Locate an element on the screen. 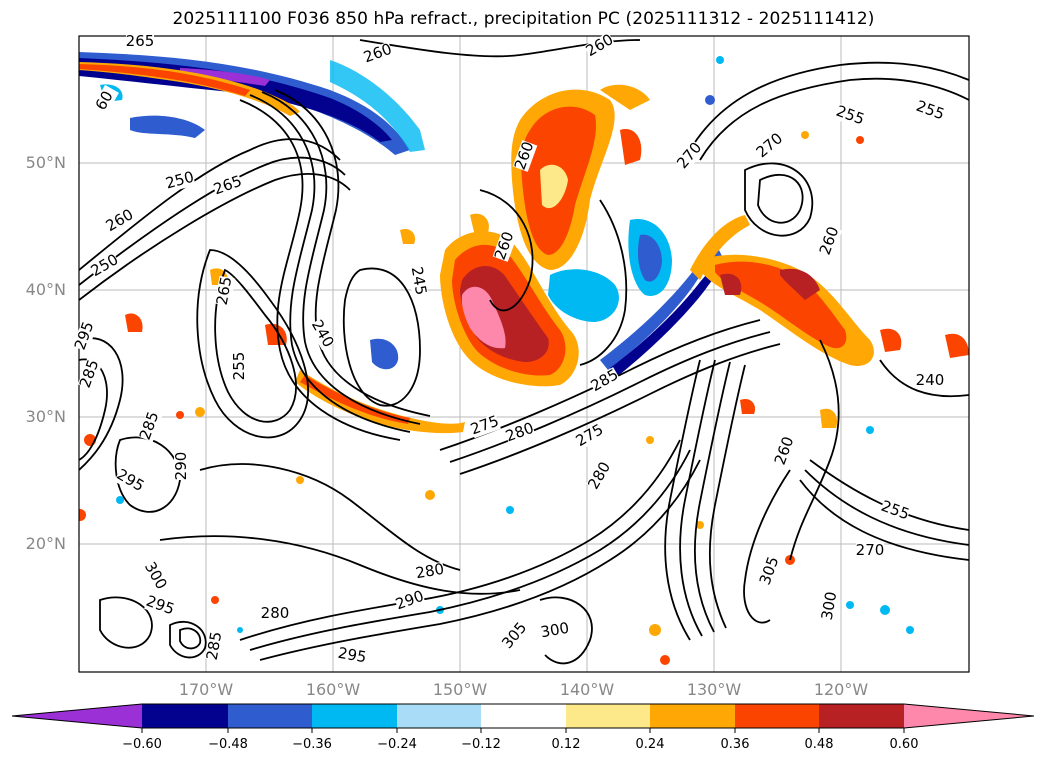 The image size is (1047, 765). contour-label: 285 is located at coordinates (214, 645).